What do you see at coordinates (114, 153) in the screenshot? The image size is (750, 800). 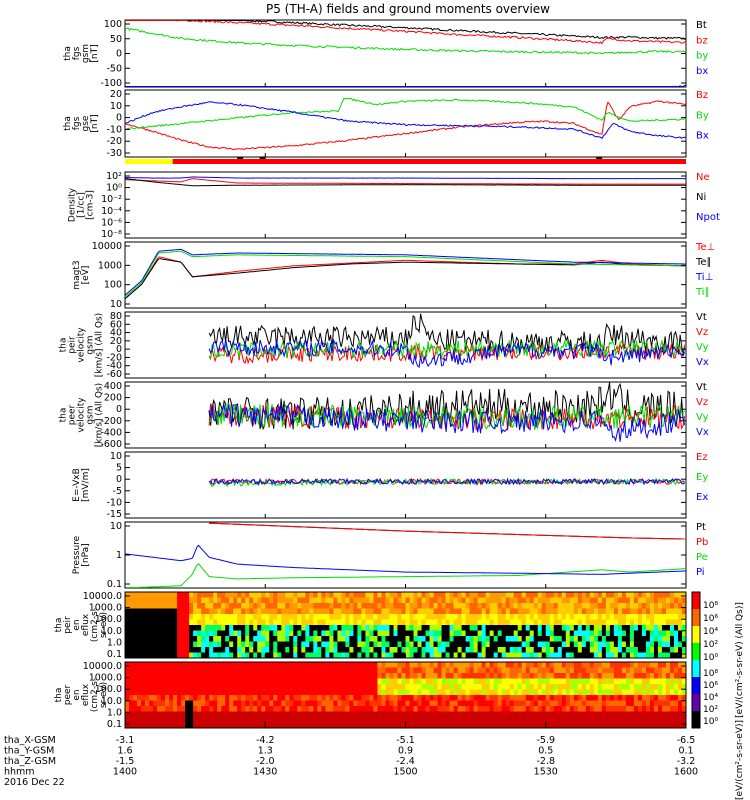 I see `y-tick-label: -30` at bounding box center [114, 153].